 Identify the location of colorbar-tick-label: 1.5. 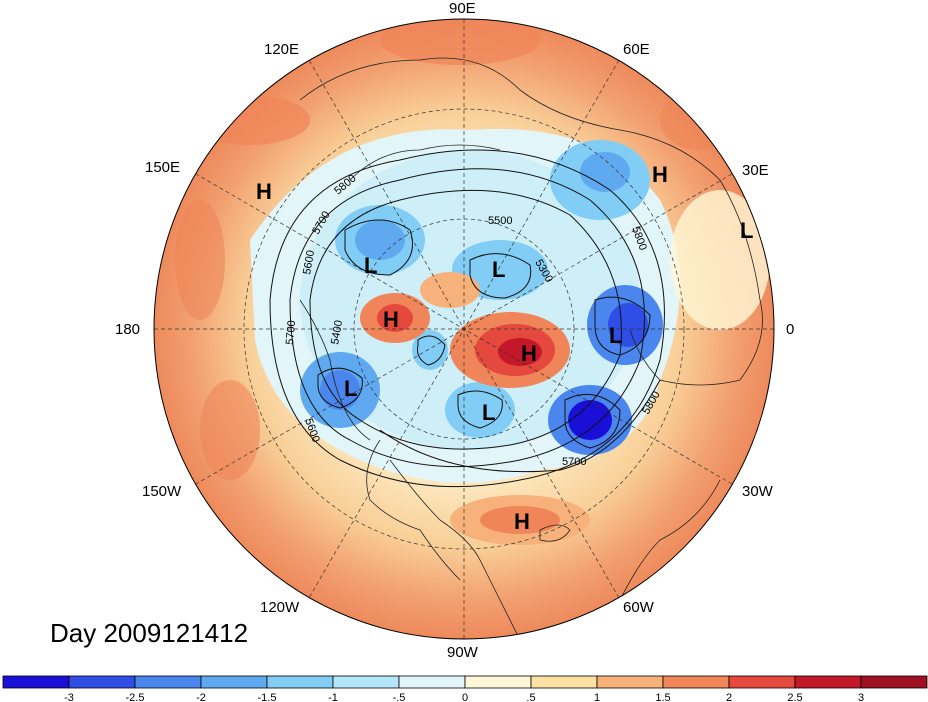
(662, 697).